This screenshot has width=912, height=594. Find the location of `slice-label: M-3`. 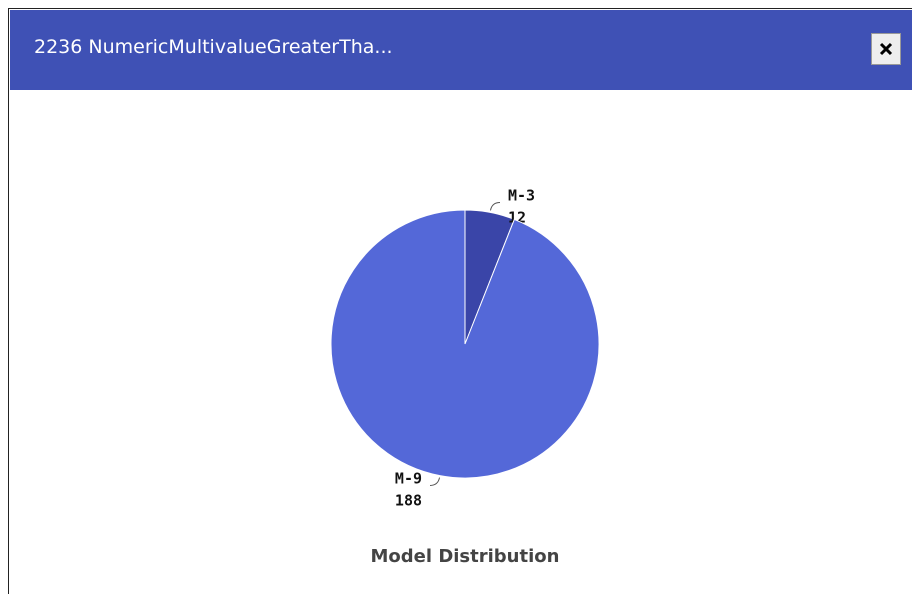

slice-label: M-3 is located at coordinates (521, 196).